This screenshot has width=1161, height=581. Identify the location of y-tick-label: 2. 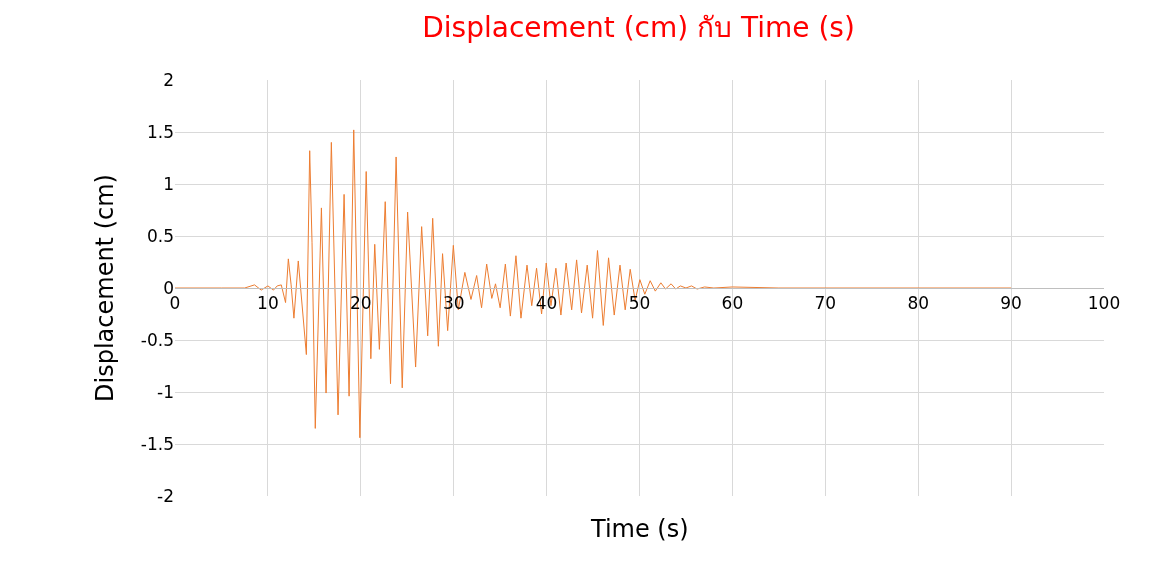
(168, 79).